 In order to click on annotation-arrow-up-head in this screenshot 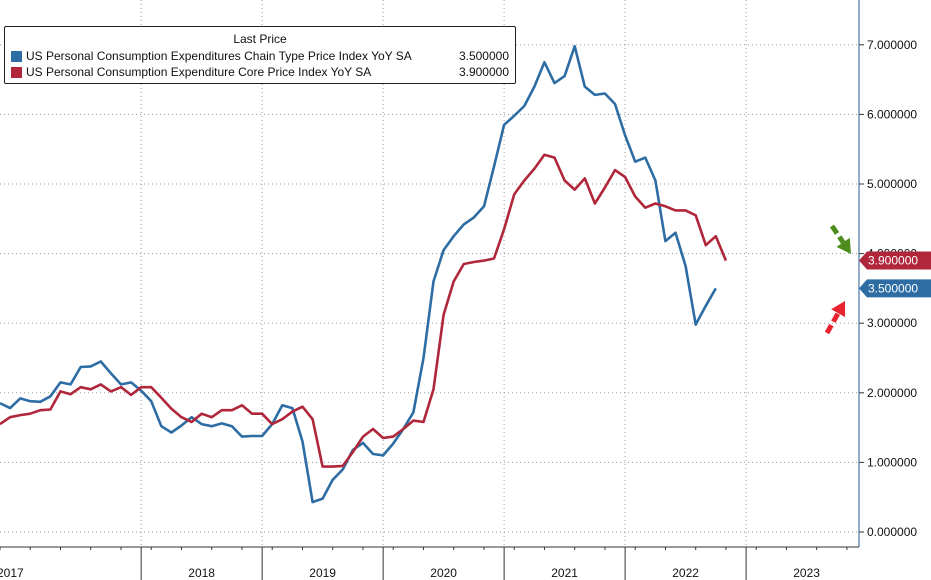, I will do `click(838, 309)`.